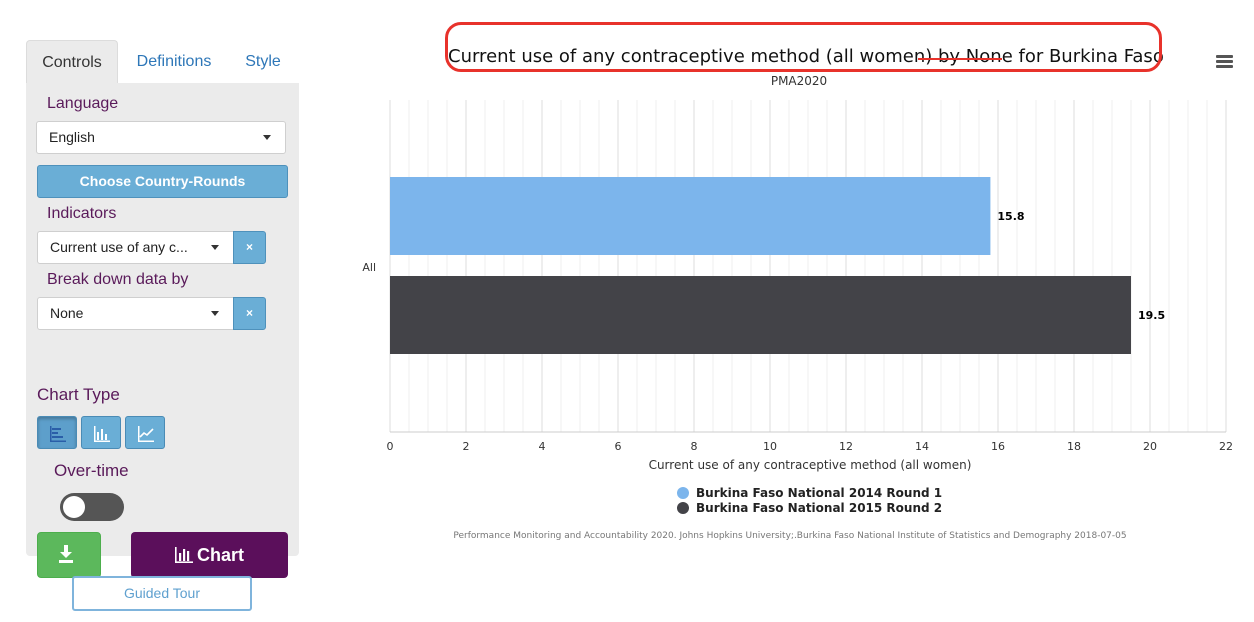 The image size is (1254, 622). I want to click on x-tick-label: 2, so click(466, 446).